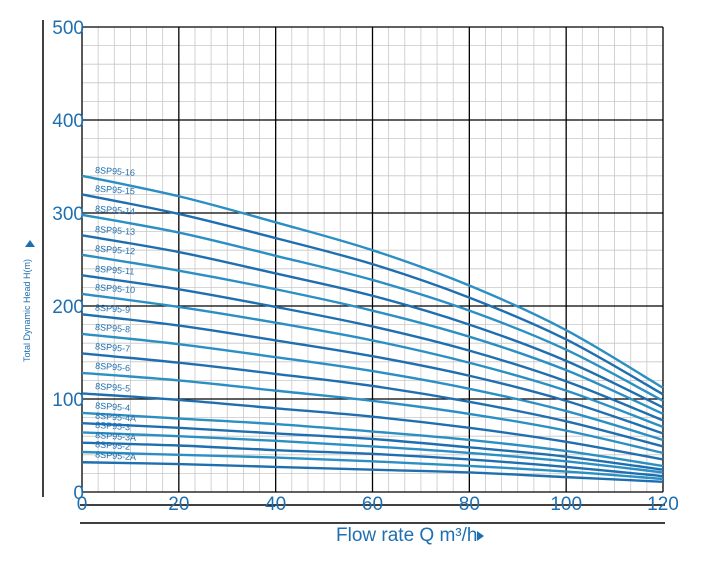 The height and width of the screenshot is (566, 704). I want to click on x-tick-label: 100, so click(566, 504).